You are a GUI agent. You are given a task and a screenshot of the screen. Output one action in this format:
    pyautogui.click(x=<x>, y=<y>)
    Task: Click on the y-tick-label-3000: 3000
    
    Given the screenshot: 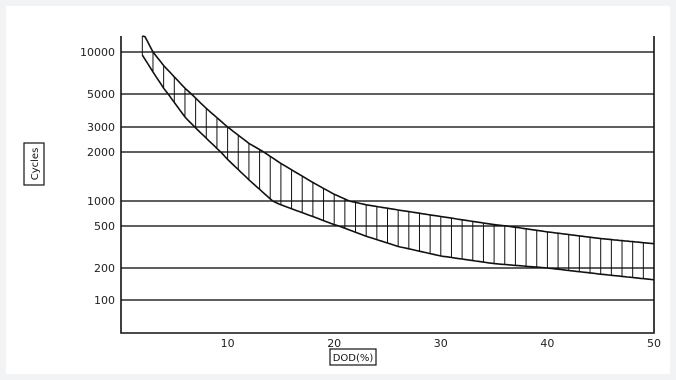 What is the action you would take?
    pyautogui.click(x=101, y=127)
    